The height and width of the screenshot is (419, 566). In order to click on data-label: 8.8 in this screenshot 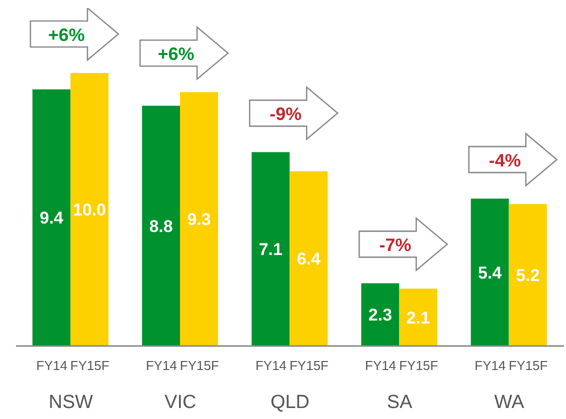, I will do `click(161, 226)`.